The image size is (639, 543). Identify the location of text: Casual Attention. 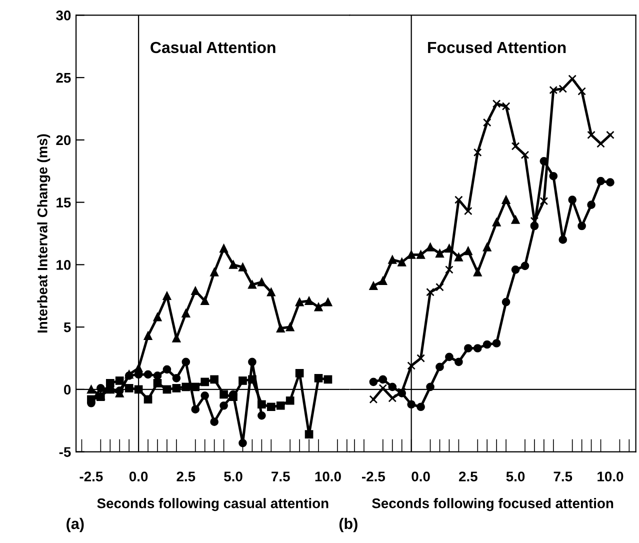
(213, 47).